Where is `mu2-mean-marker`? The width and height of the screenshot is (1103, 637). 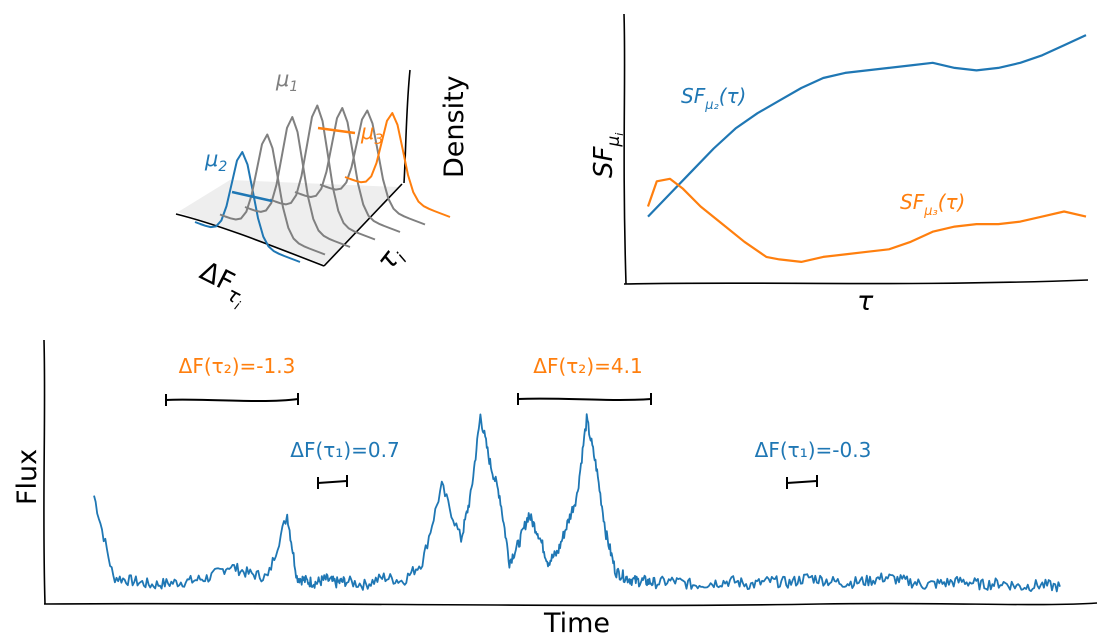
mu2-mean-marker is located at coordinates (252, 196).